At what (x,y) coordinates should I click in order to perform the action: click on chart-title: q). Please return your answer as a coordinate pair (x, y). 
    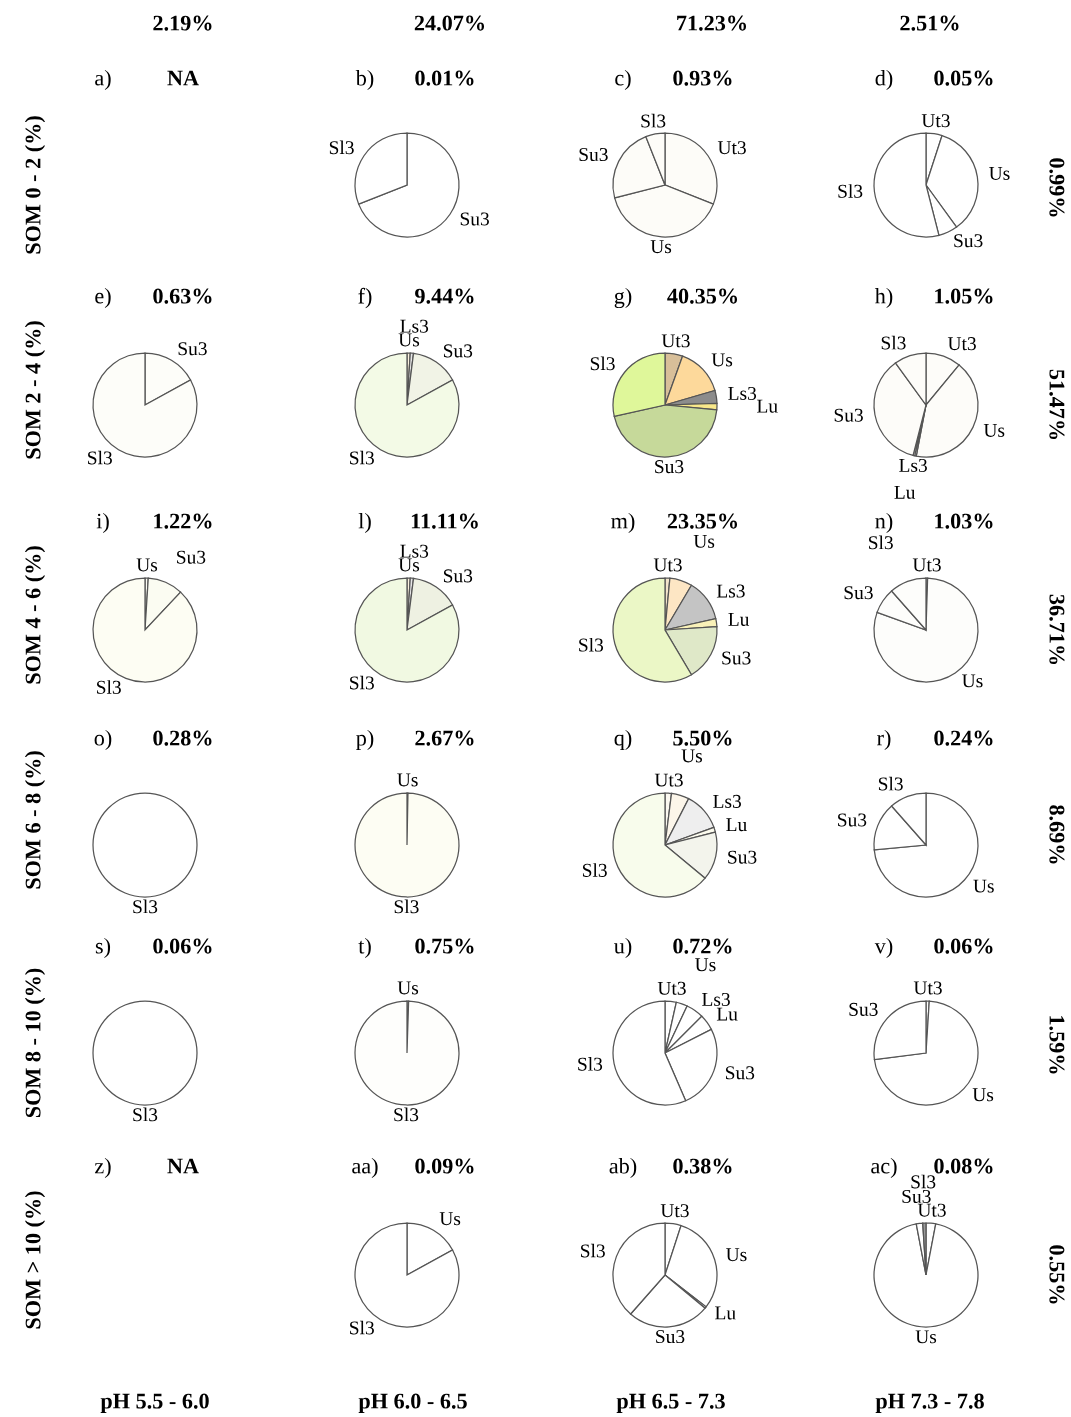
    Looking at the image, I should click on (623, 740).